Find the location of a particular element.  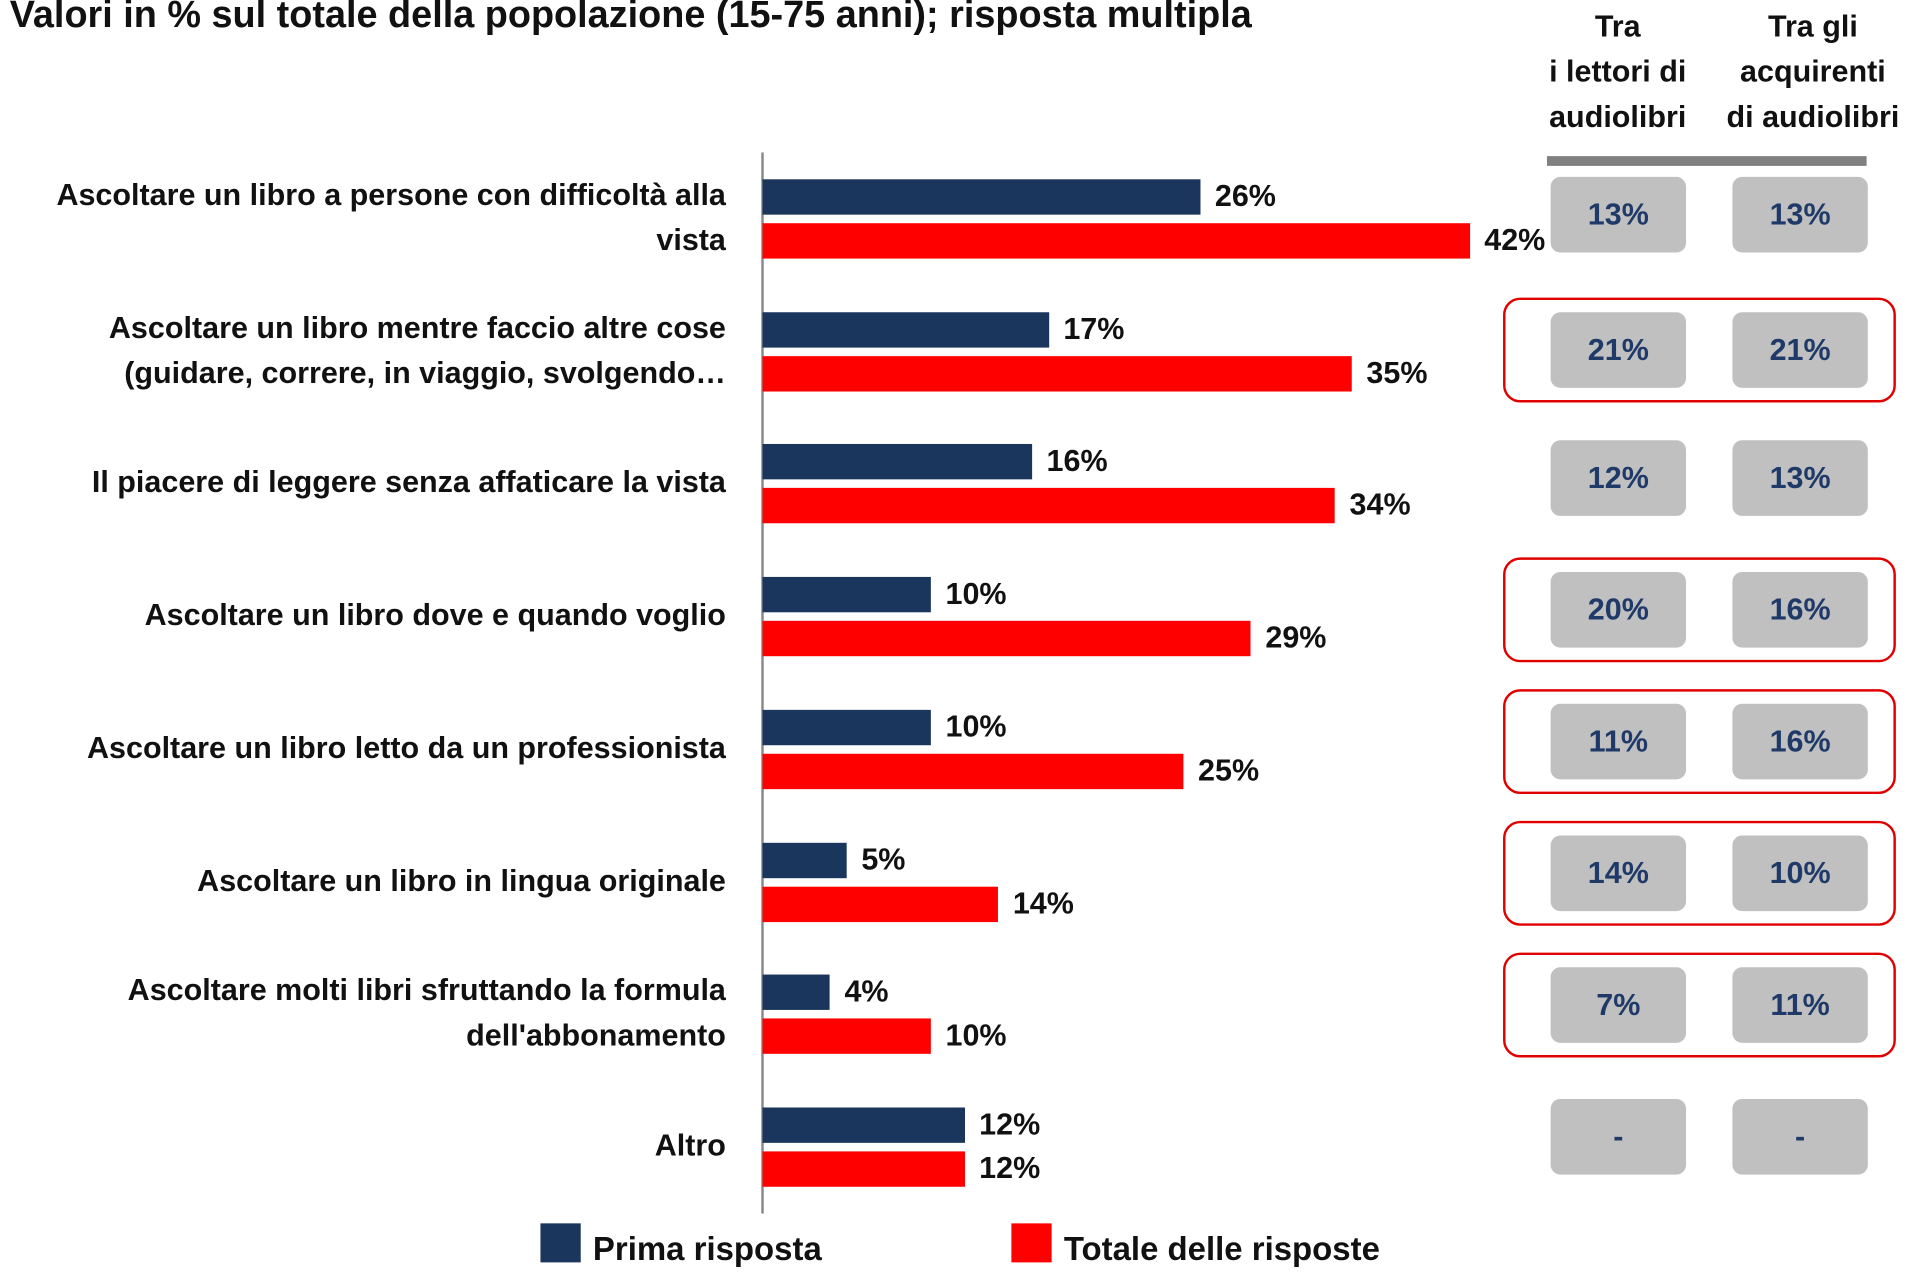

axis-line is located at coordinates (762, 683).